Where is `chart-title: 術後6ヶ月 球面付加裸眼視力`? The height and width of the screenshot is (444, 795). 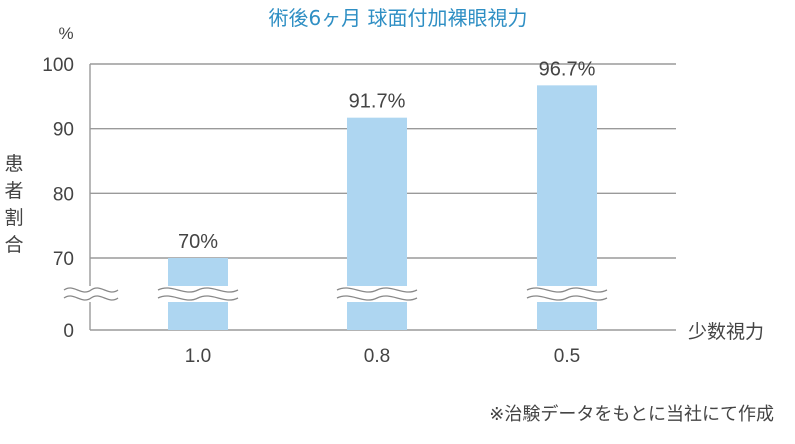 chart-title: 術後6ヶ月 球面付加裸眼視力 is located at coordinates (397, 18).